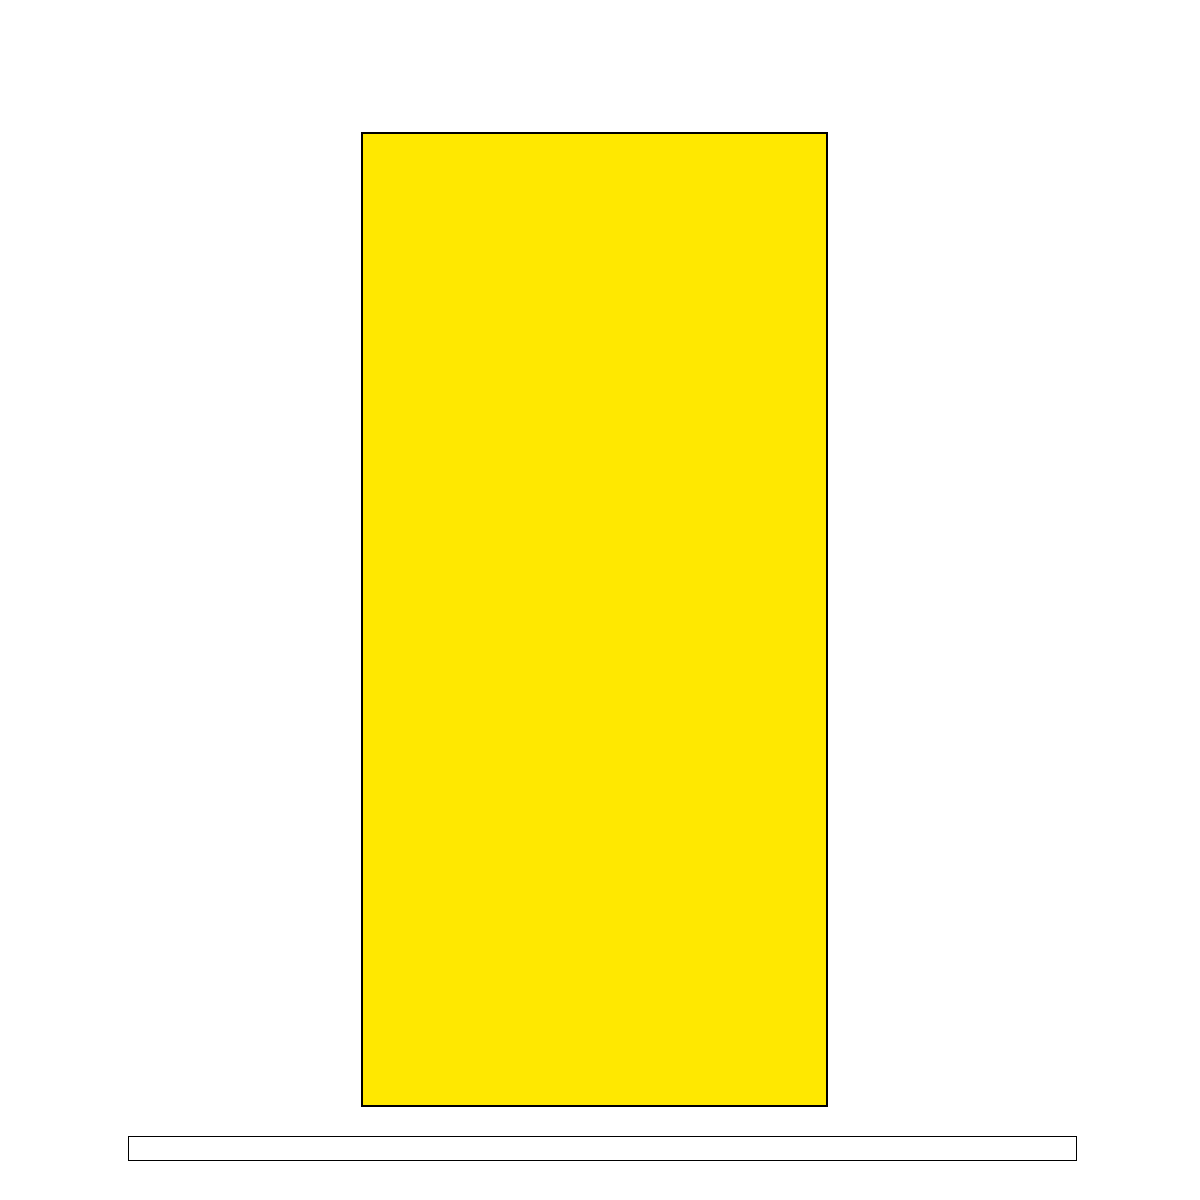  What do you see at coordinates (600, 10) in the screenshot?
I see `title-block` at bounding box center [600, 10].